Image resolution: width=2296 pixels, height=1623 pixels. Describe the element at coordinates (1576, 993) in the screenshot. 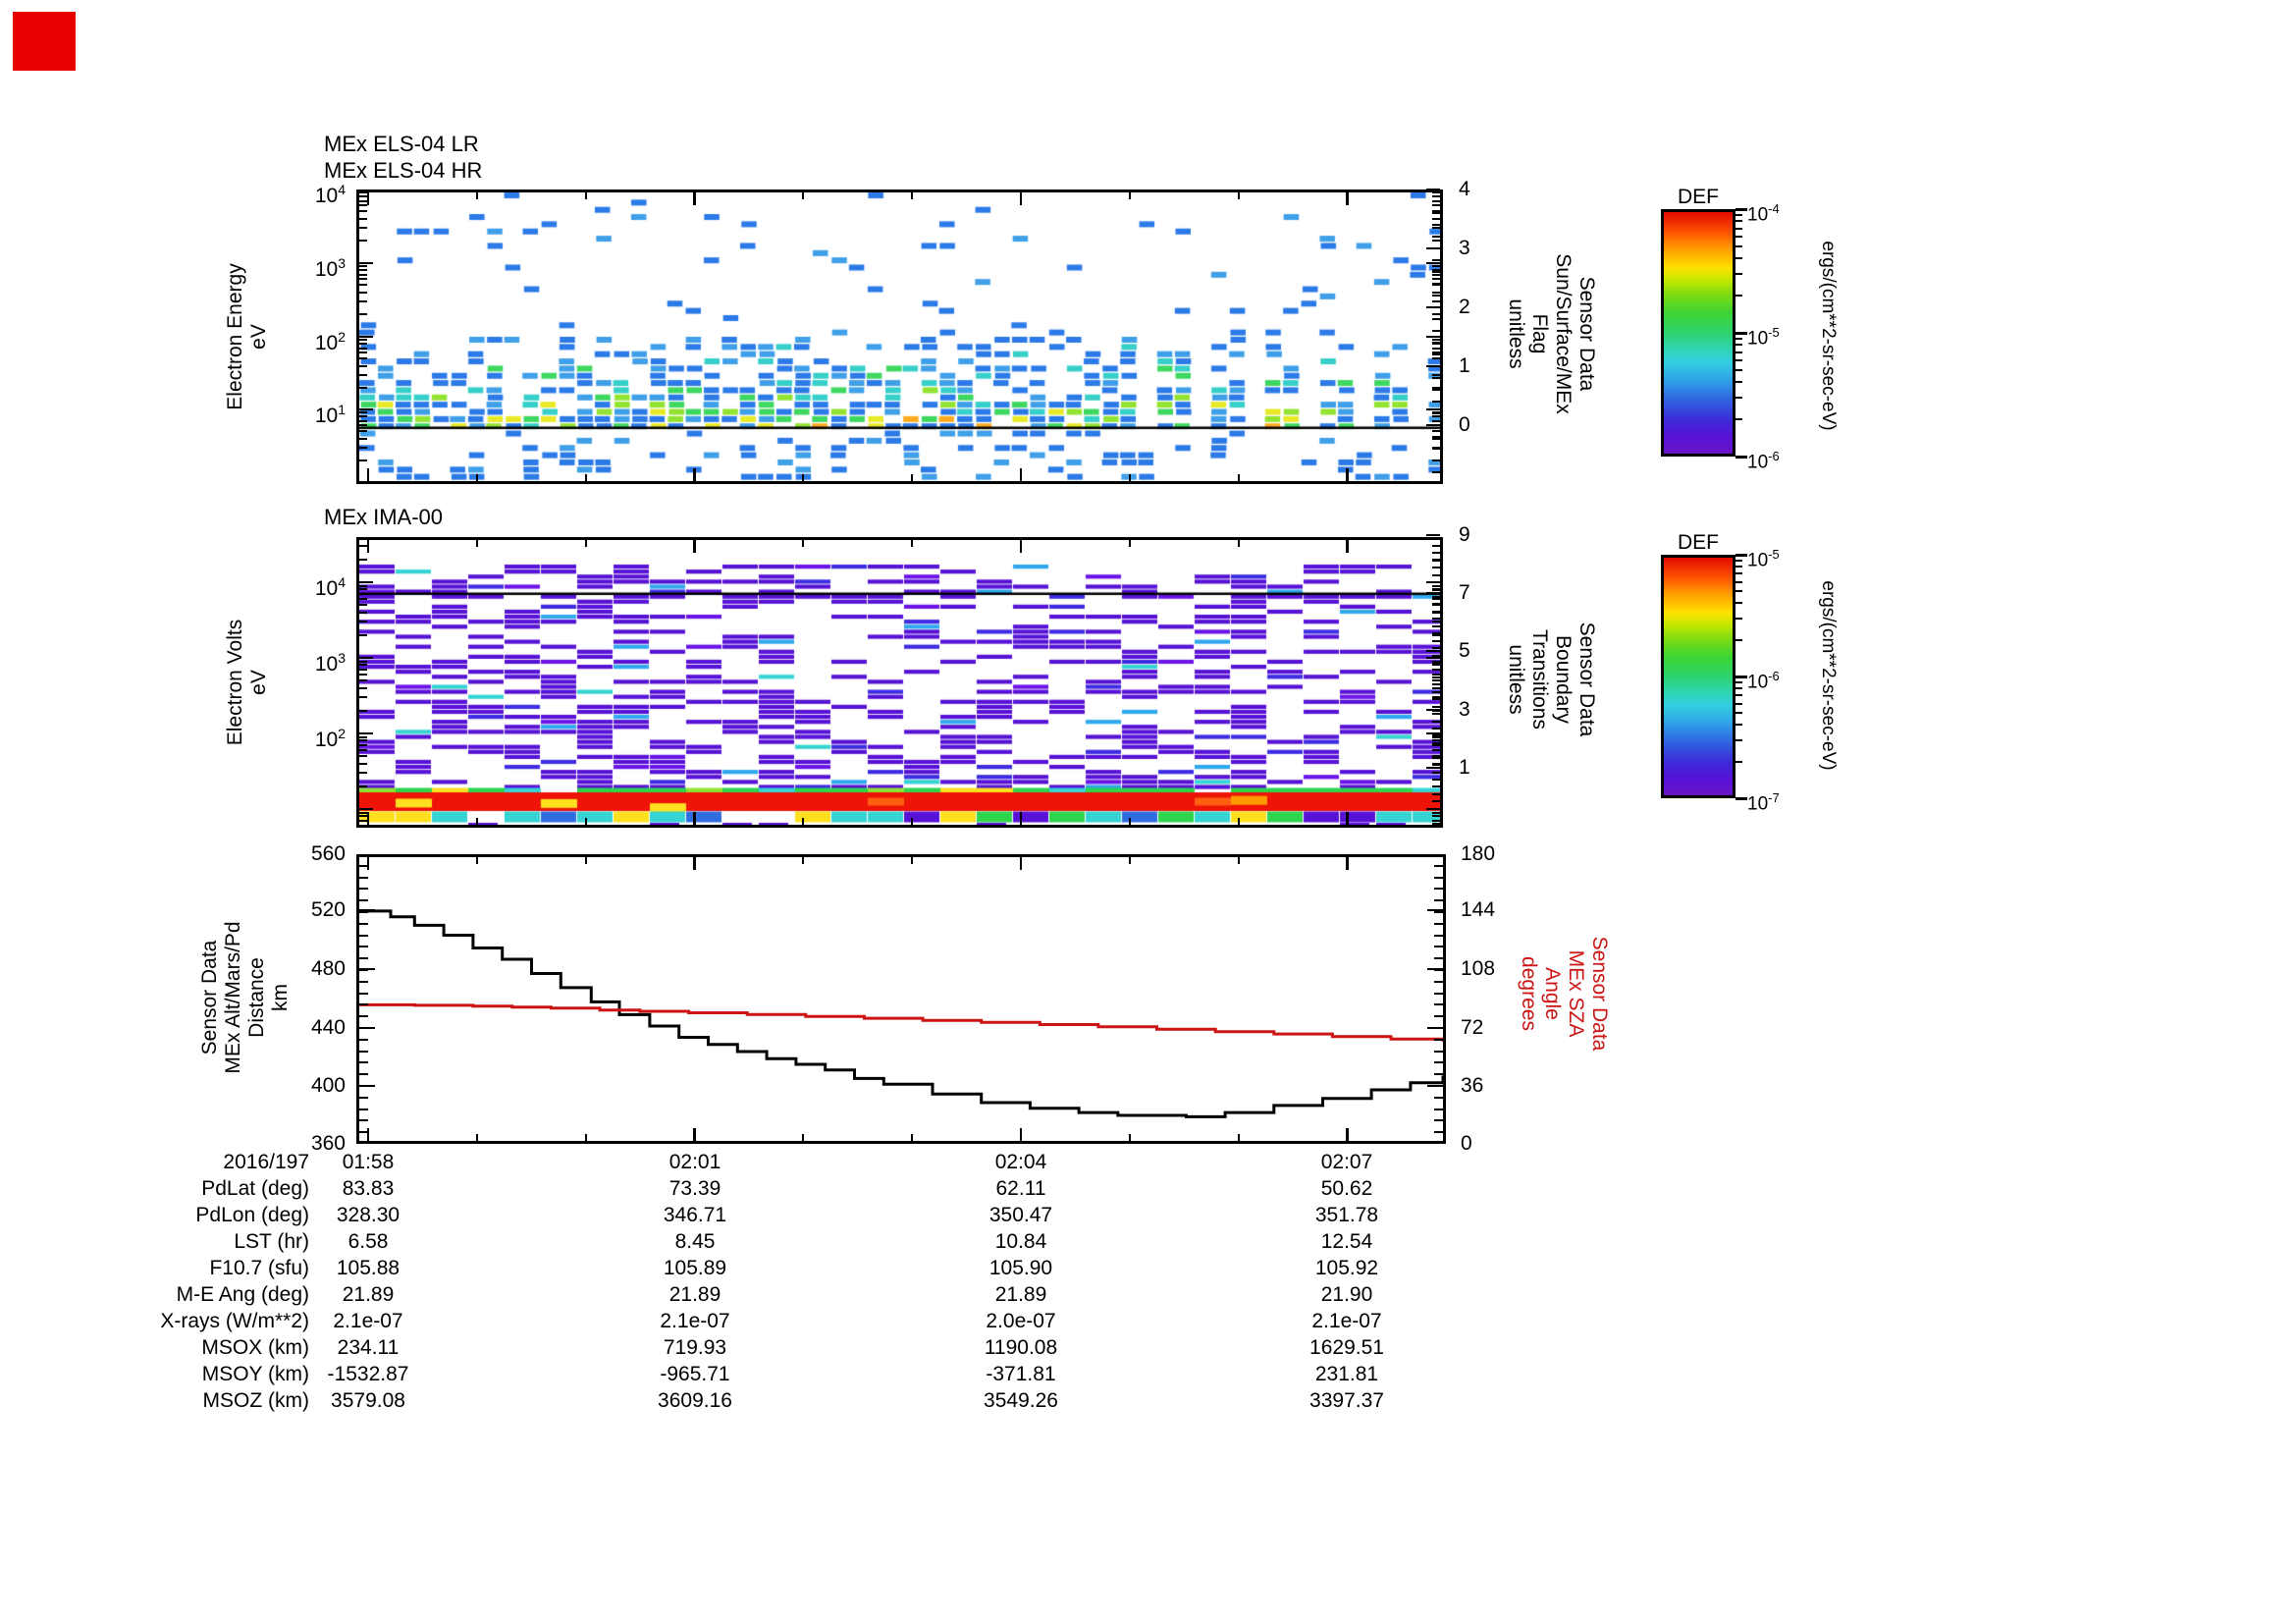

I see `sza-label-line2: MEx SZA` at that location.